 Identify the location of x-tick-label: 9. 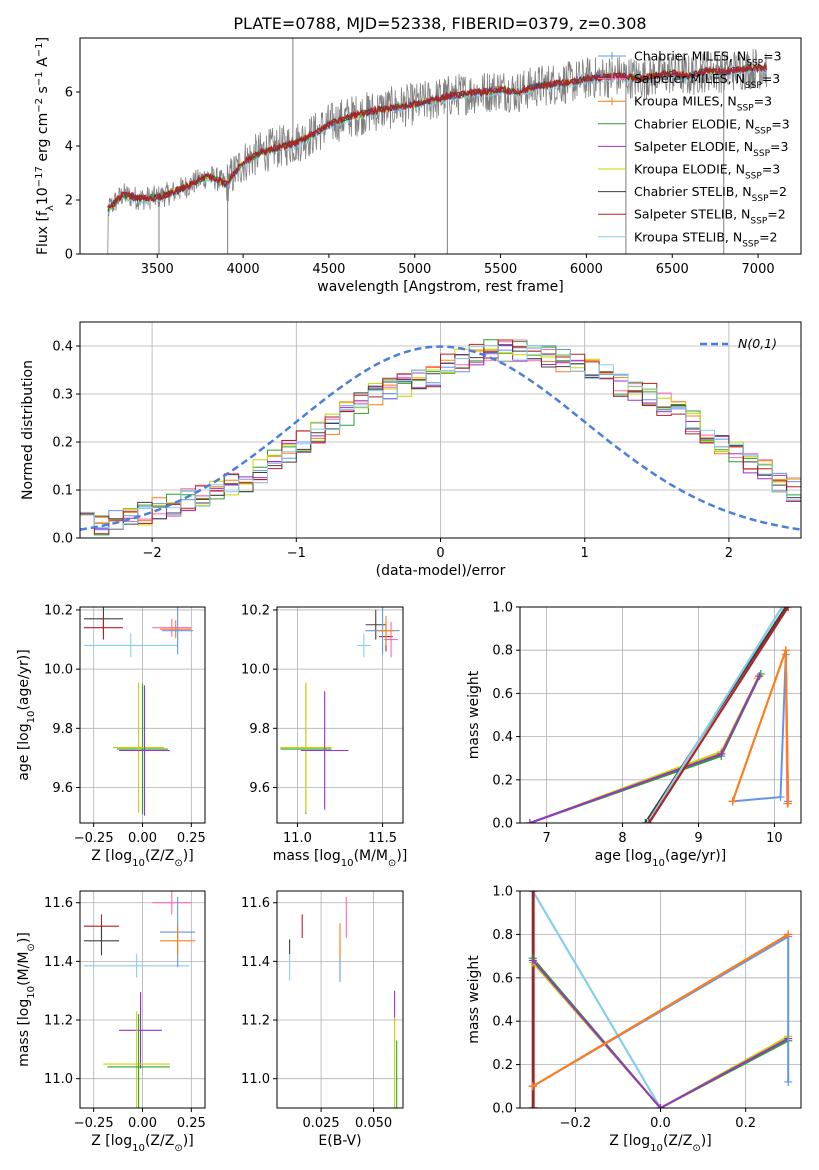
(698, 838).